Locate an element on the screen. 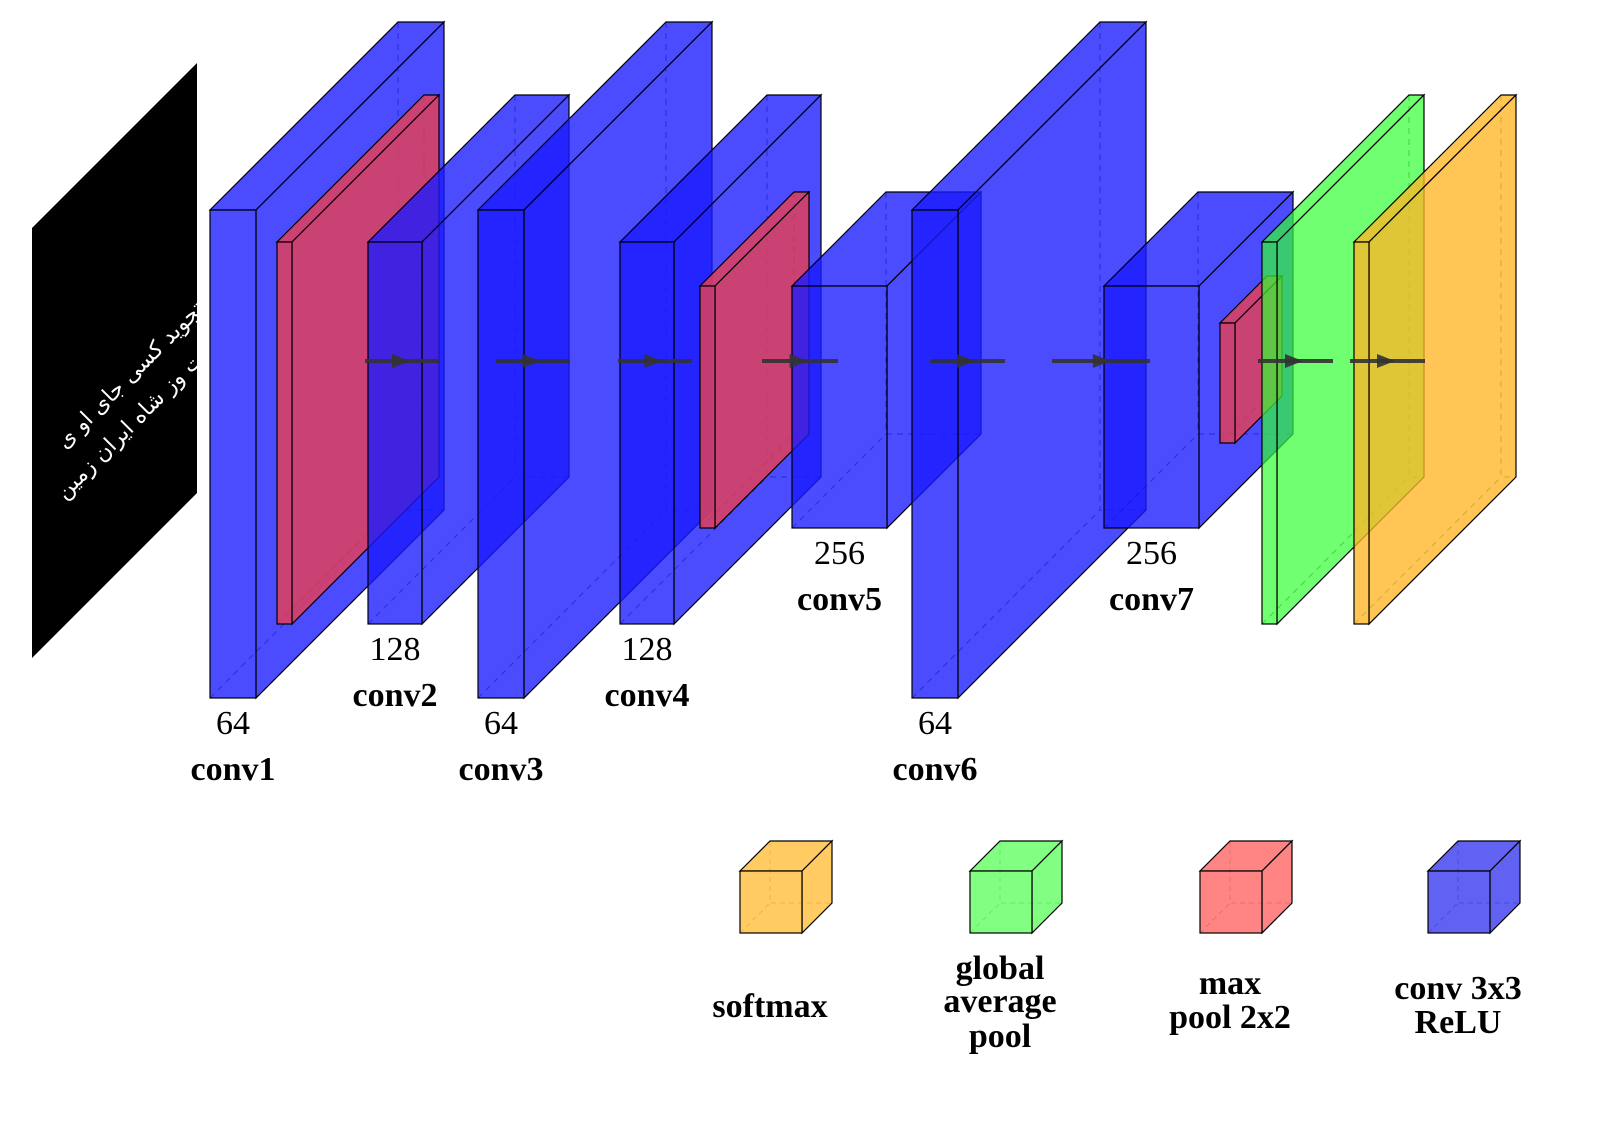  layer-label: conv2 is located at coordinates (395, 695).